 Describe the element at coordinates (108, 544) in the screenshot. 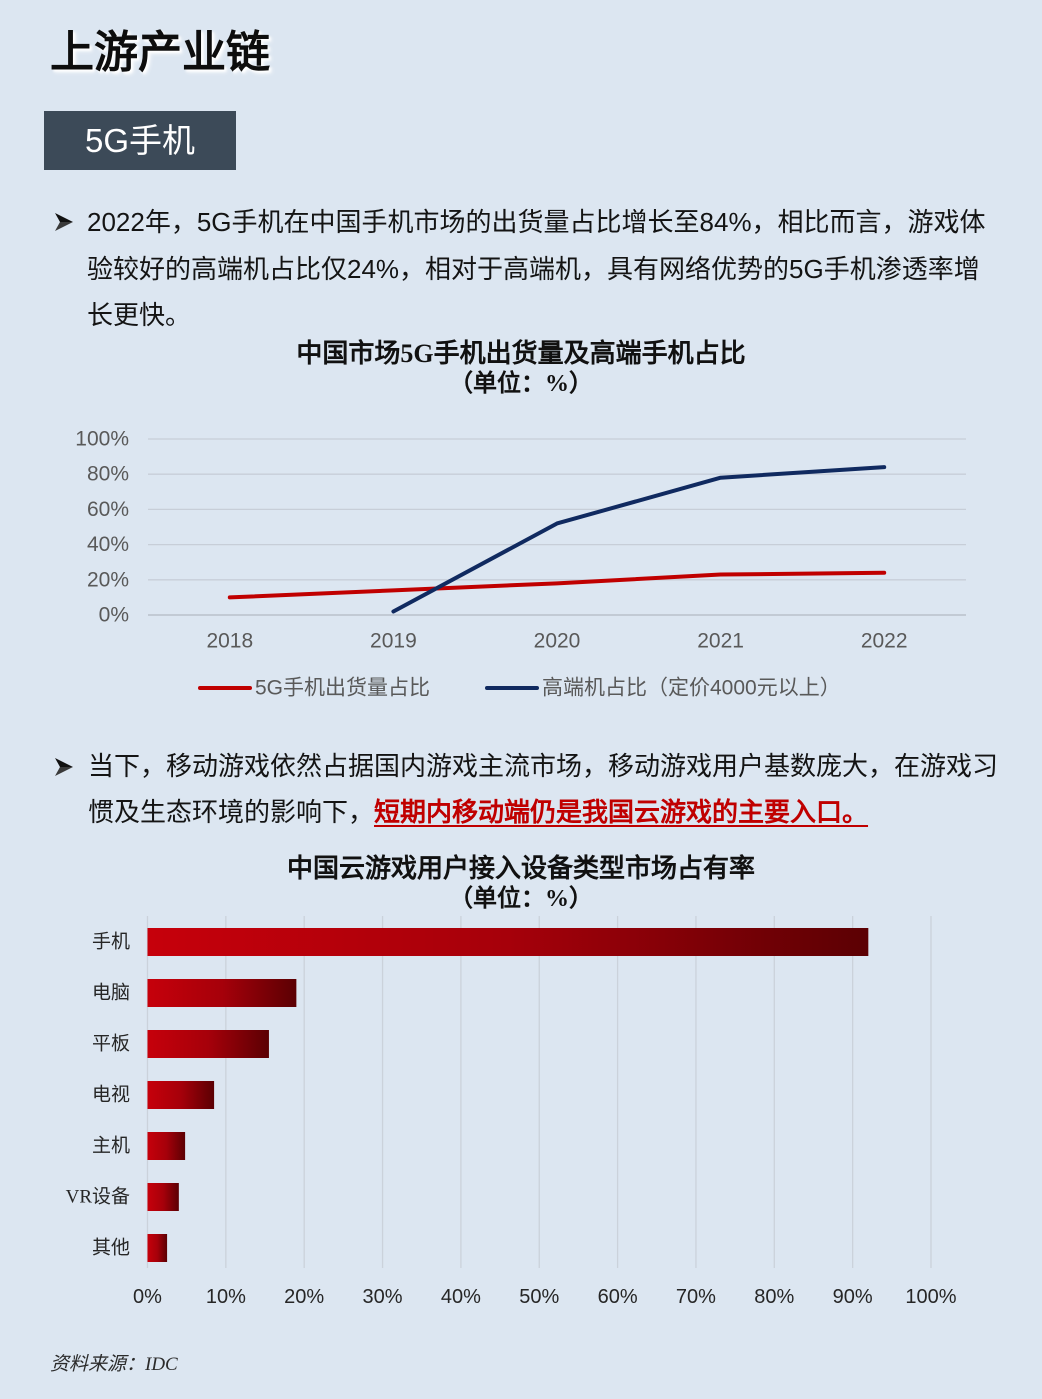

I see `y-tick-label: 40%` at that location.